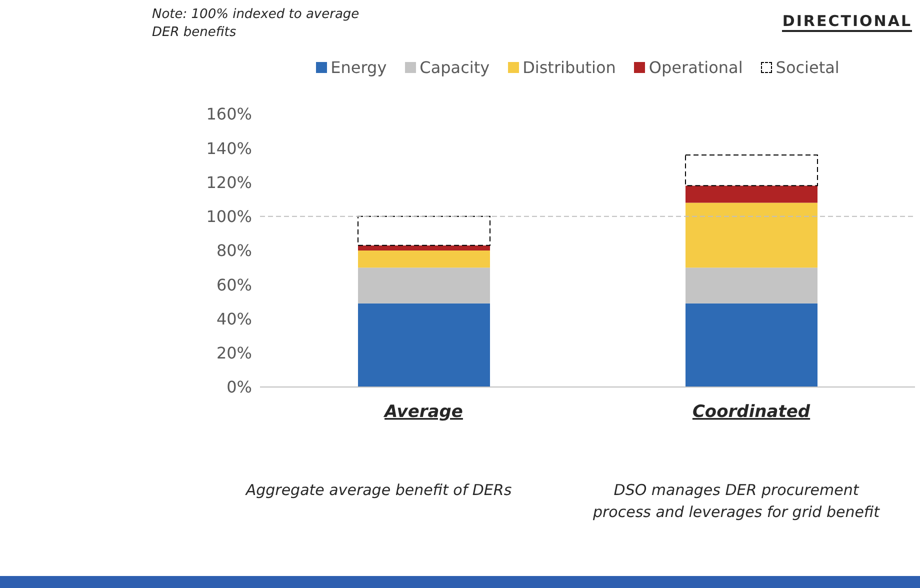 The image size is (920, 588). Describe the element at coordinates (234, 318) in the screenshot. I see `y-tick-label: 40%` at that location.